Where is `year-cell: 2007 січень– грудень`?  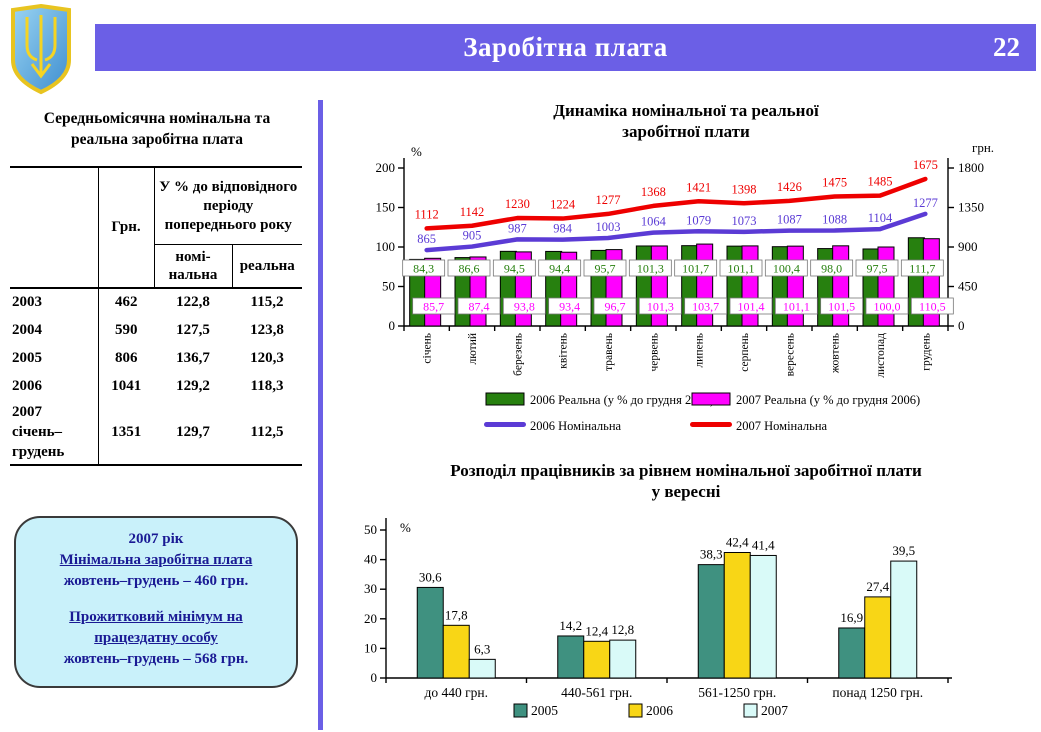
year-cell: 2007 січень– грудень is located at coordinates (54, 433).